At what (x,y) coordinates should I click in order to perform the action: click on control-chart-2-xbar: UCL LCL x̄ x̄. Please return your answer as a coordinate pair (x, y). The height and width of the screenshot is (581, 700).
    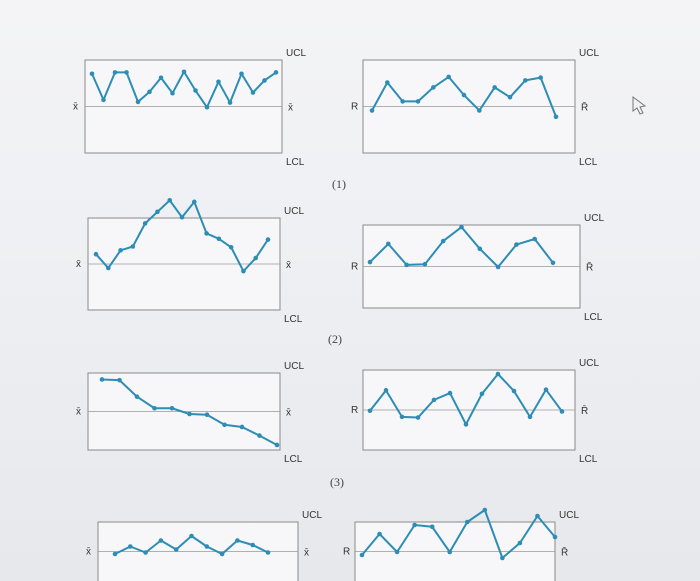
    Looking at the image, I should click on (190, 261).